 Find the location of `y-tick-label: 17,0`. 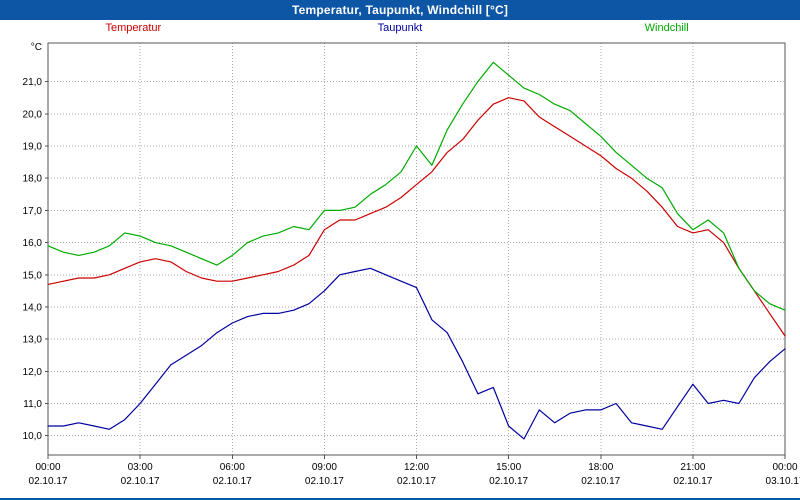

y-tick-label: 17,0 is located at coordinates (33, 211).